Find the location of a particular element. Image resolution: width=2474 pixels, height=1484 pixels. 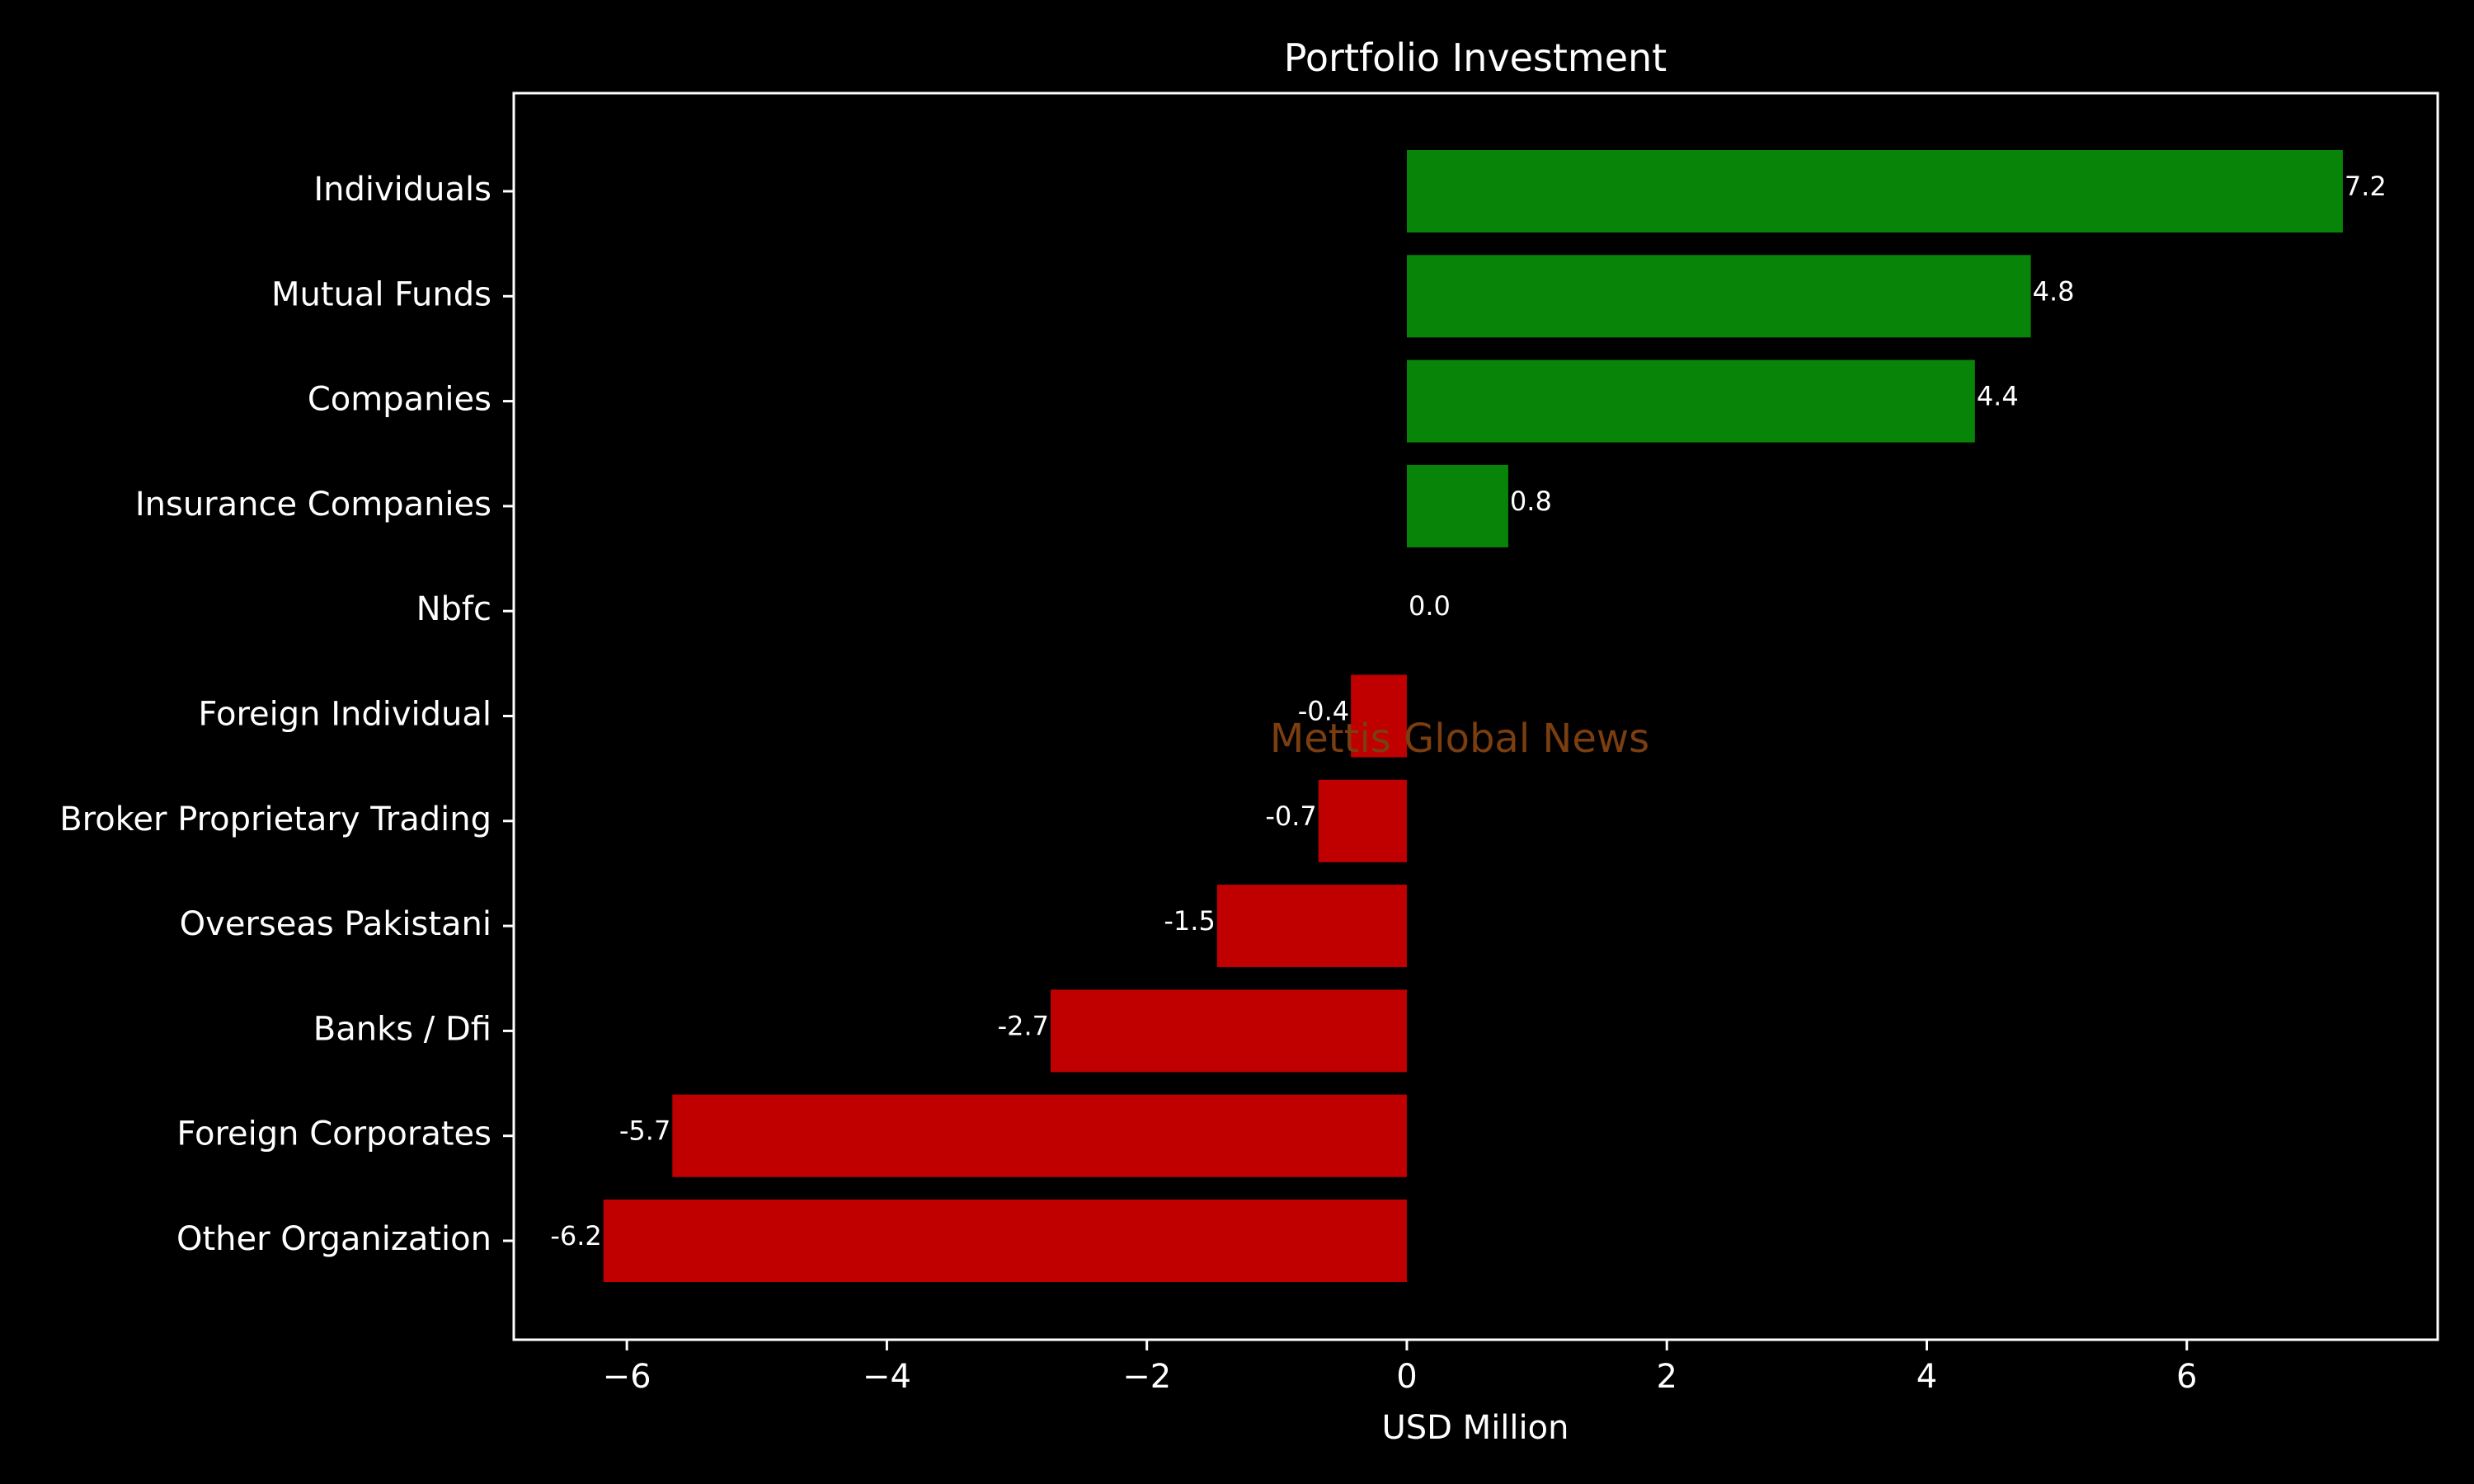

value-label: -1.5 is located at coordinates (1189, 921).